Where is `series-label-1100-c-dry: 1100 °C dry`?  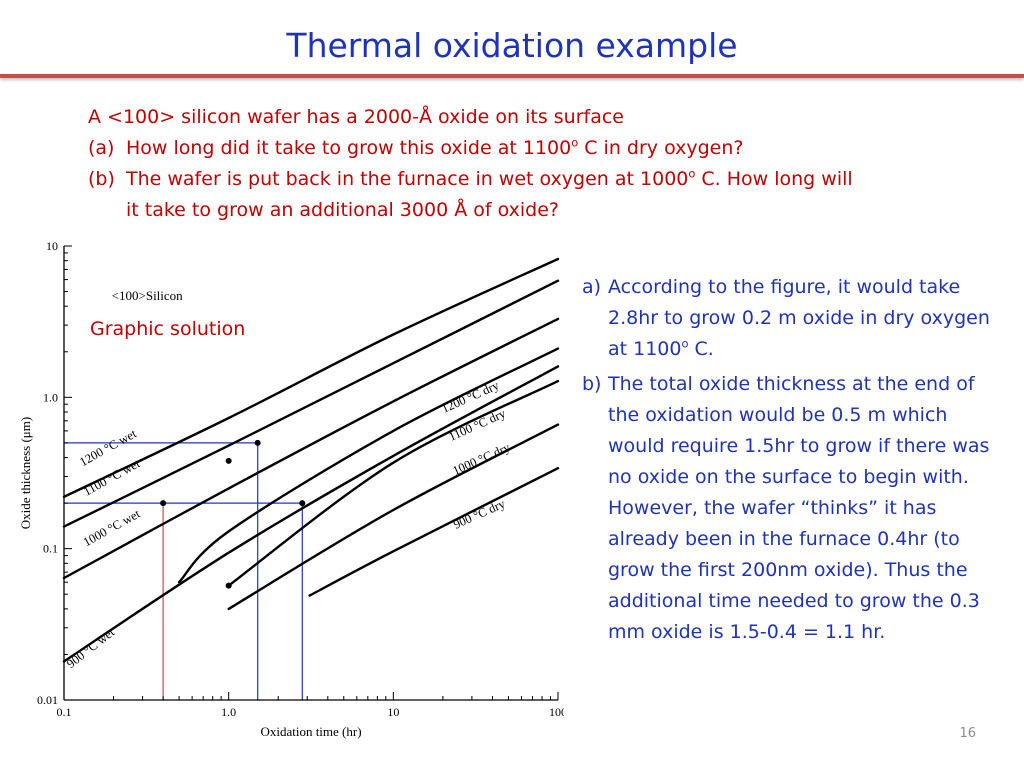 series-label-1100-c-dry: 1100 °C dry is located at coordinates (477, 425).